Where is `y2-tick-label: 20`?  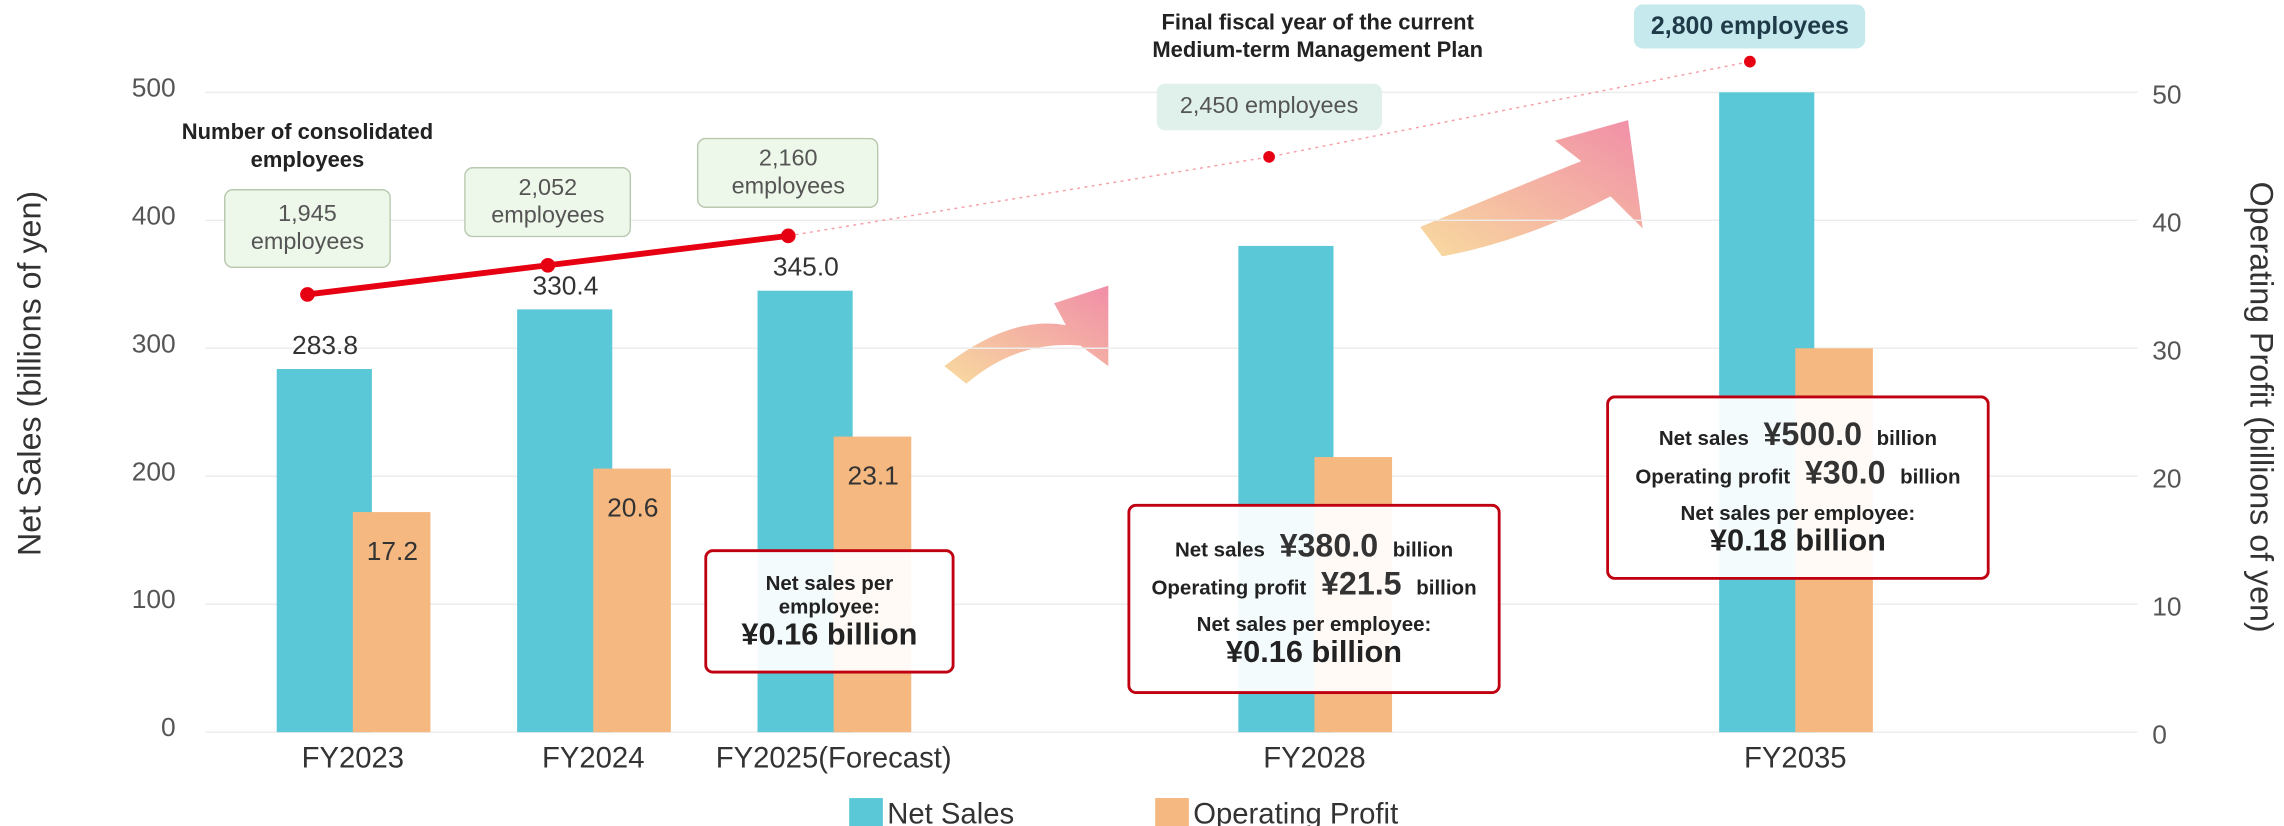 y2-tick-label: 20 is located at coordinates (2166, 479).